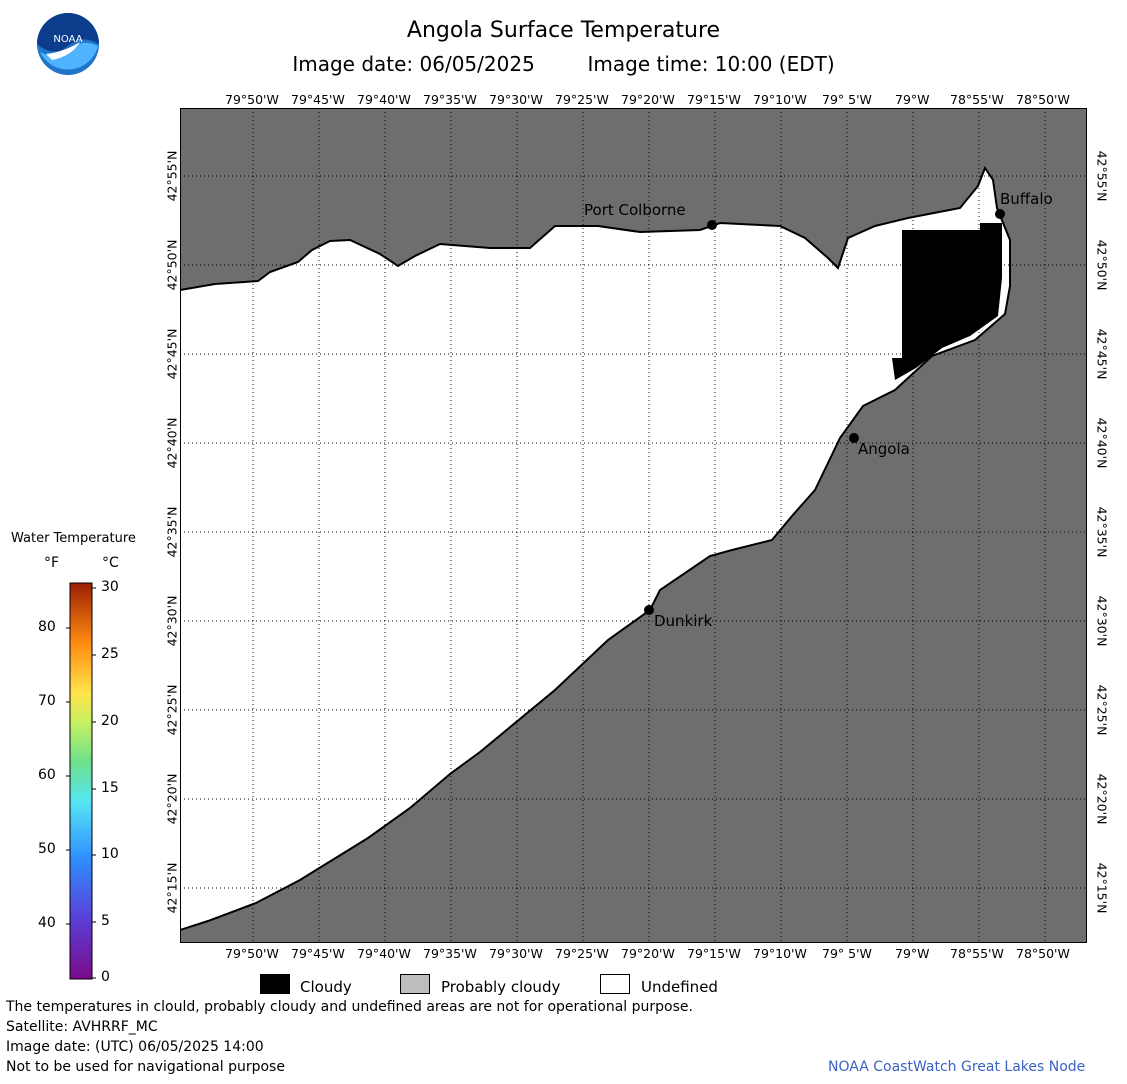 This screenshot has width=1127, height=1084. I want to click on noaa-logo: NOAA, so click(68, 44).